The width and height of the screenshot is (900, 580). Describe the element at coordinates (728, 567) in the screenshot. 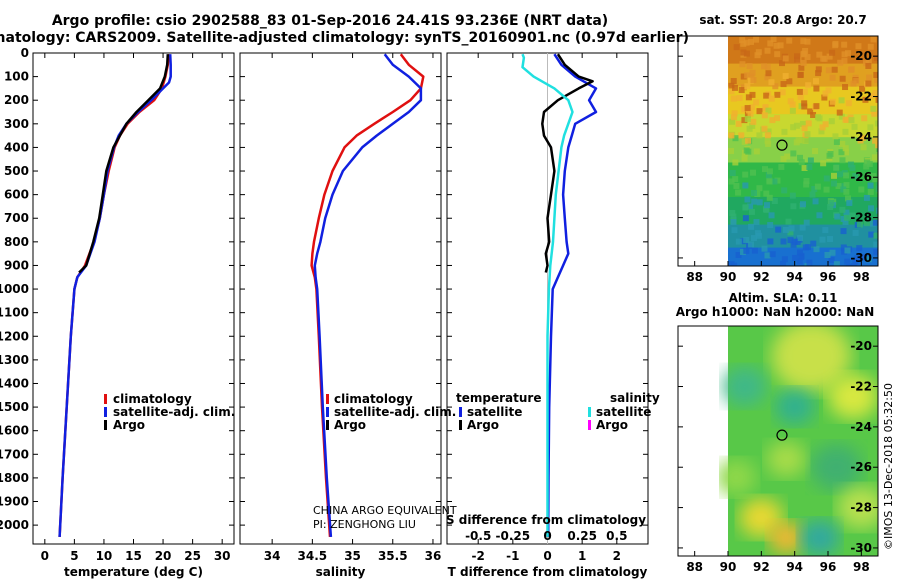

I see `lon-tick-label: 90` at that location.